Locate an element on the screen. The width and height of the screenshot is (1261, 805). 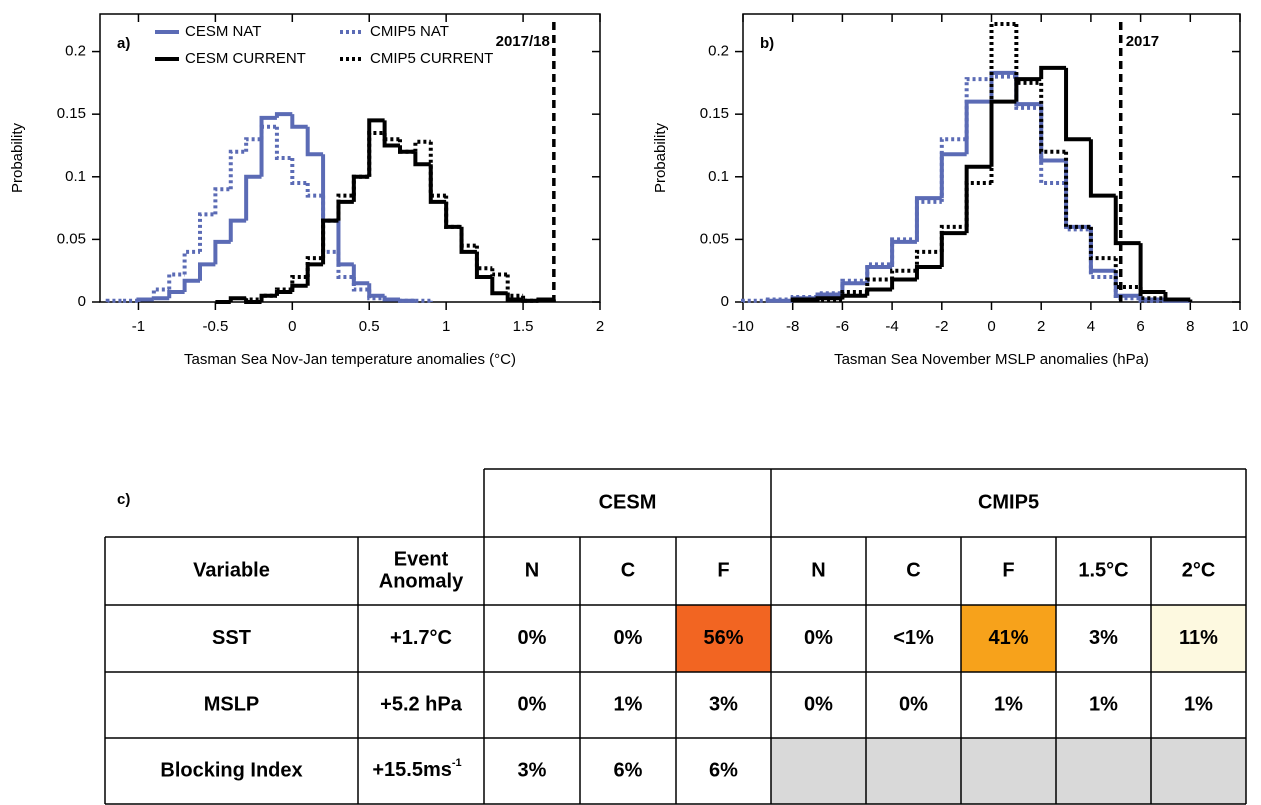
y-tick-label: 0.1 is located at coordinates (718, 176).